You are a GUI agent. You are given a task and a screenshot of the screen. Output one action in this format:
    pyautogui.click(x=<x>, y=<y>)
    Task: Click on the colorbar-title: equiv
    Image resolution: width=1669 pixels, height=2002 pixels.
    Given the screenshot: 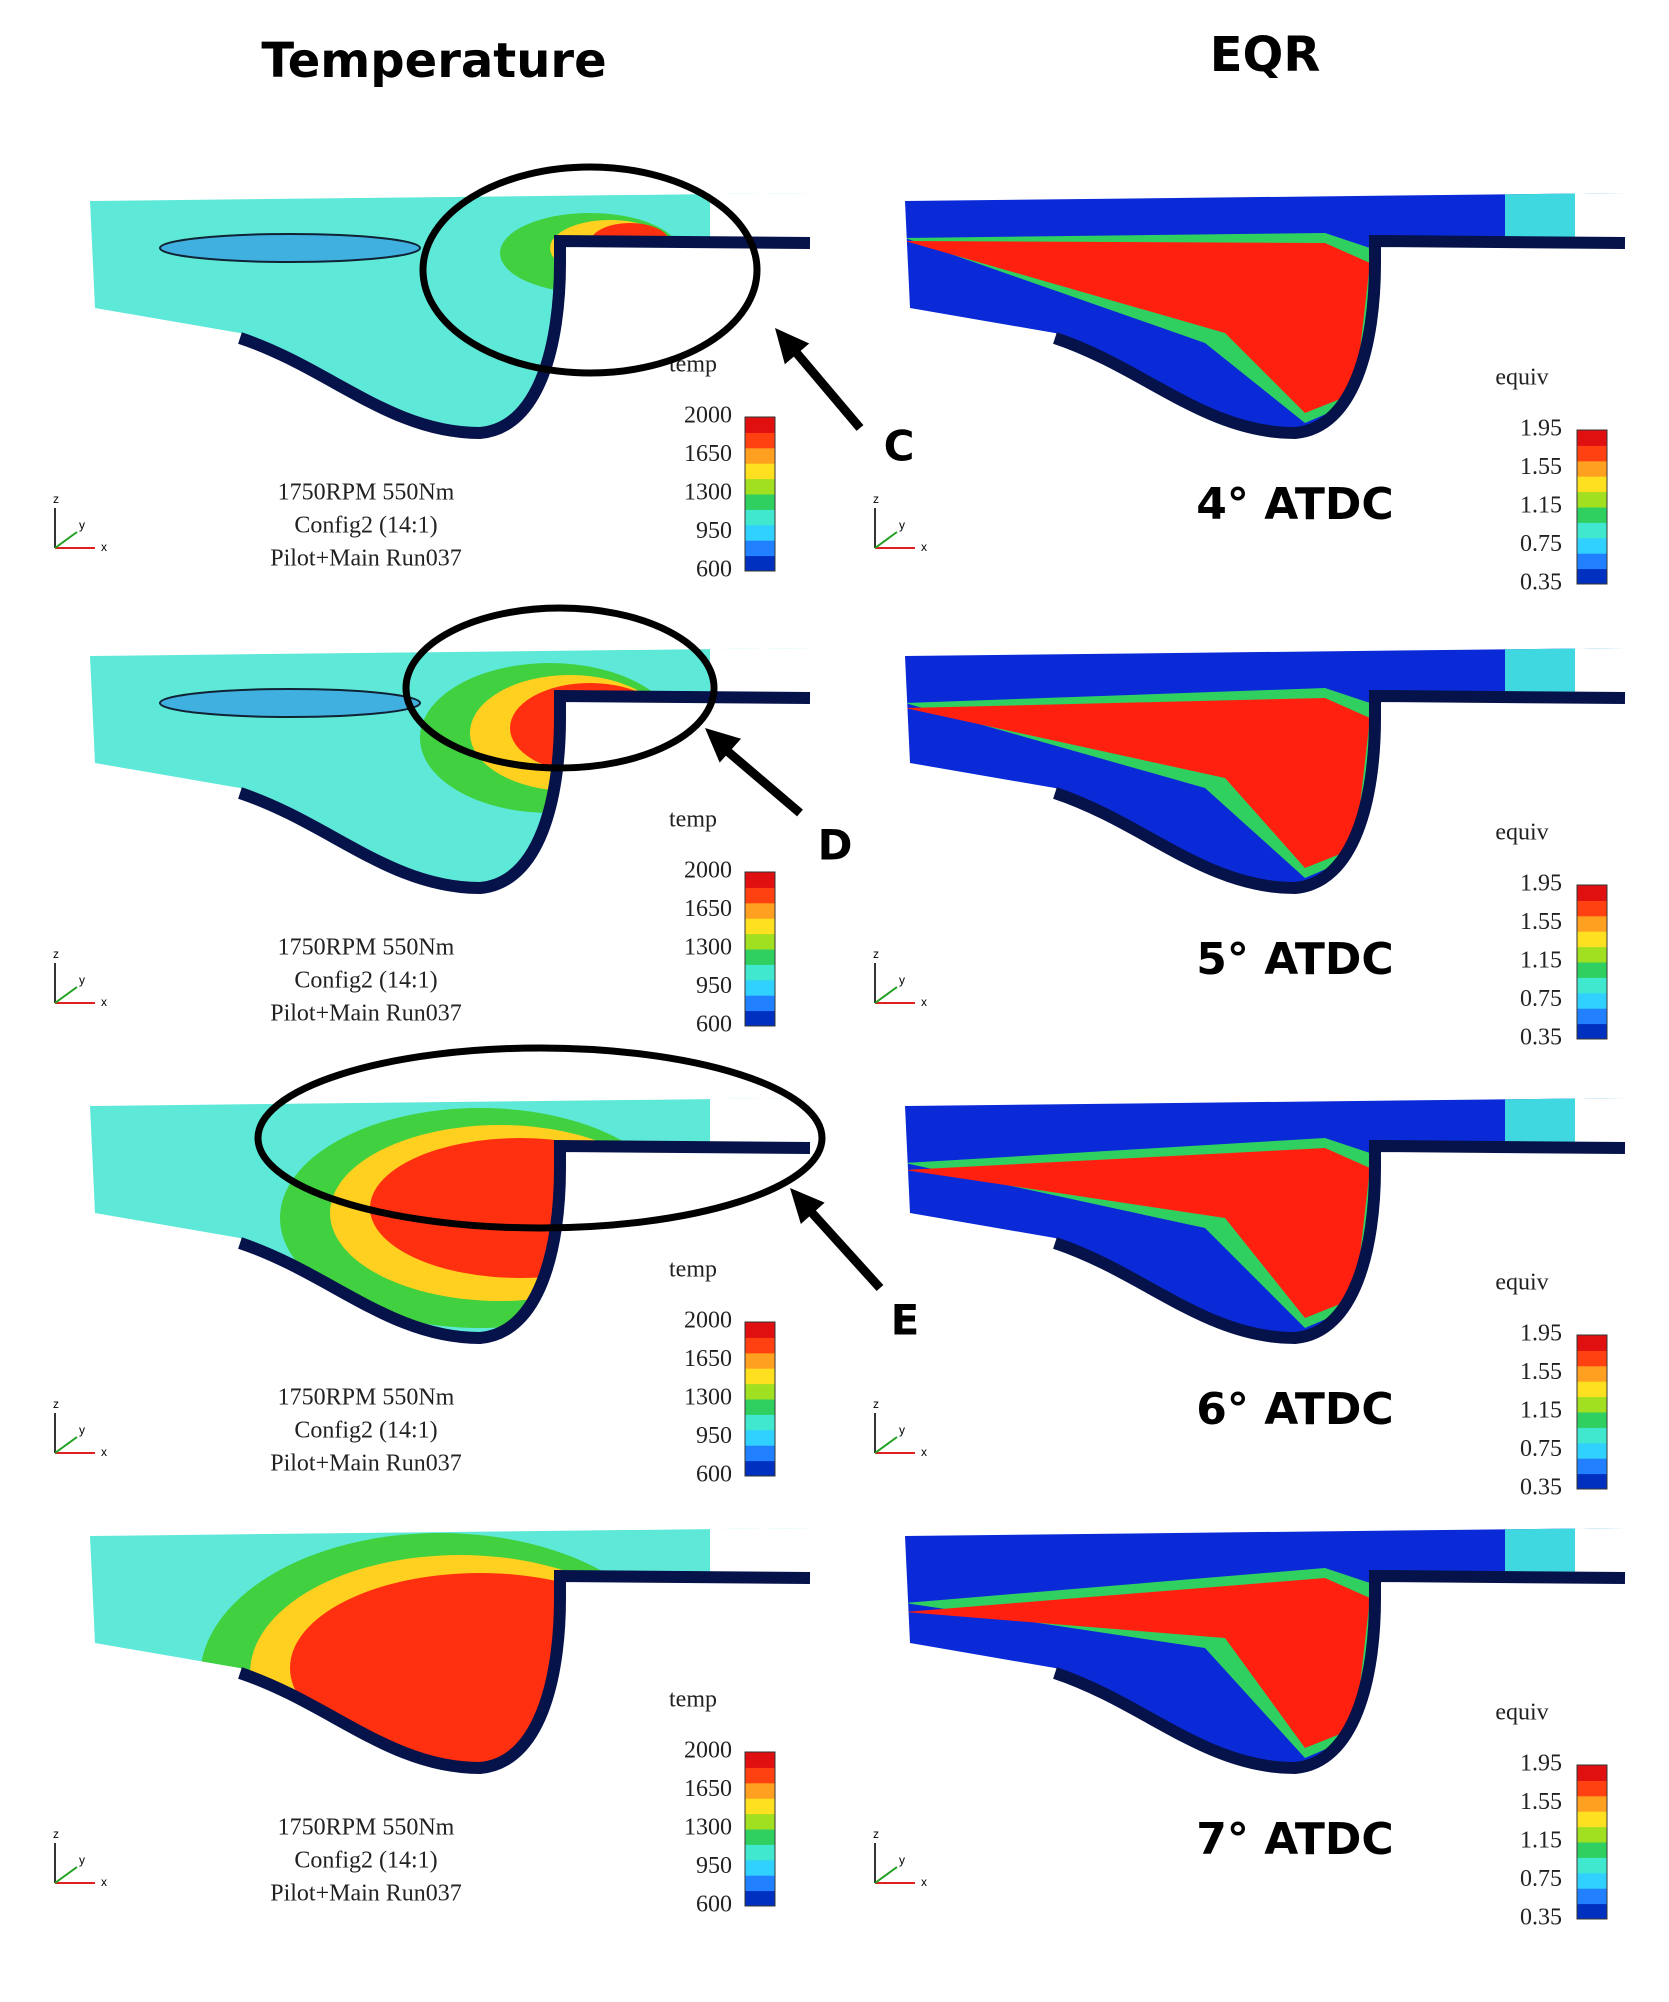 What is the action you would take?
    pyautogui.click(x=1521, y=833)
    